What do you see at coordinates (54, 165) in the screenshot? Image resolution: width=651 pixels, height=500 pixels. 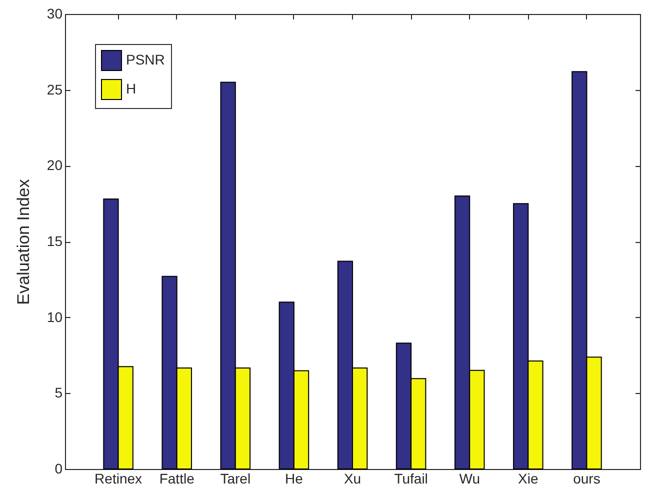 I see `y-tick-label: 20` at bounding box center [54, 165].